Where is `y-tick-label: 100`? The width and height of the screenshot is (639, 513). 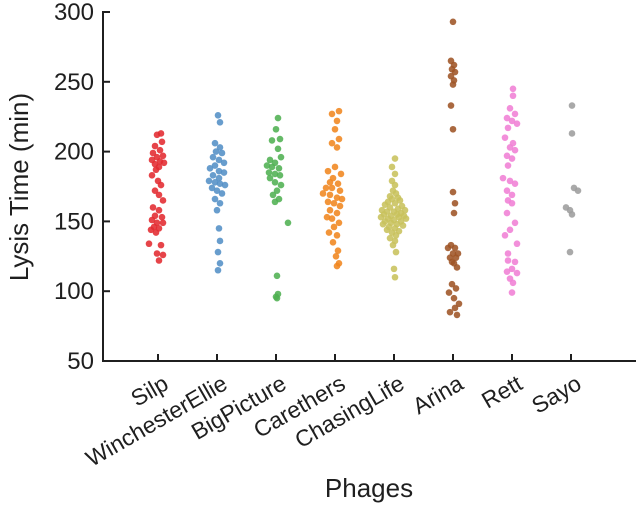 y-tick-label: 100 is located at coordinates (74, 291).